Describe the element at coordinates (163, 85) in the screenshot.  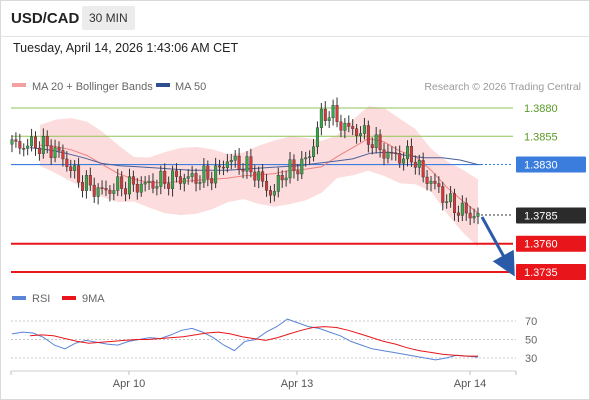
I see `ma50-legend-swatch` at that location.